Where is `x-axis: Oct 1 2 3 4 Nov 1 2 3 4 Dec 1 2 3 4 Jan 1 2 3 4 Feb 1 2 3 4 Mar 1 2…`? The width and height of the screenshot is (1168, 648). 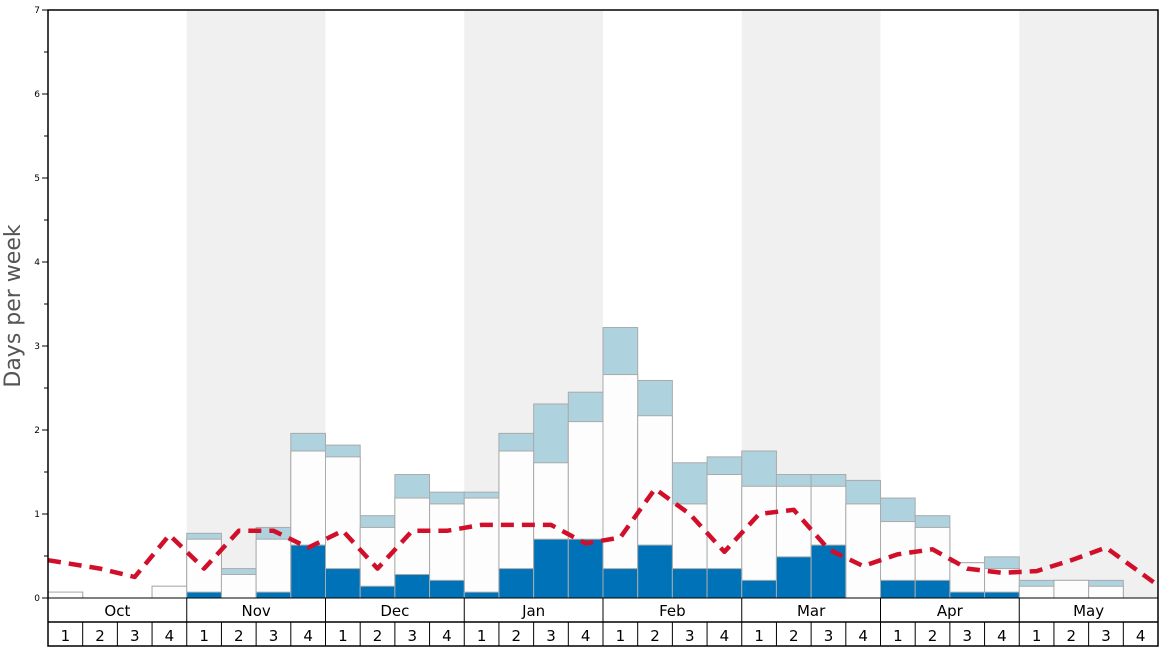 x-axis: Oct 1 2 3 4 Nov 1 2 3 4 Dec 1 2 3 4 Jan 1 2 3 4 Feb 1 2 3 4 Mar 1 2… is located at coordinates (603, 623).